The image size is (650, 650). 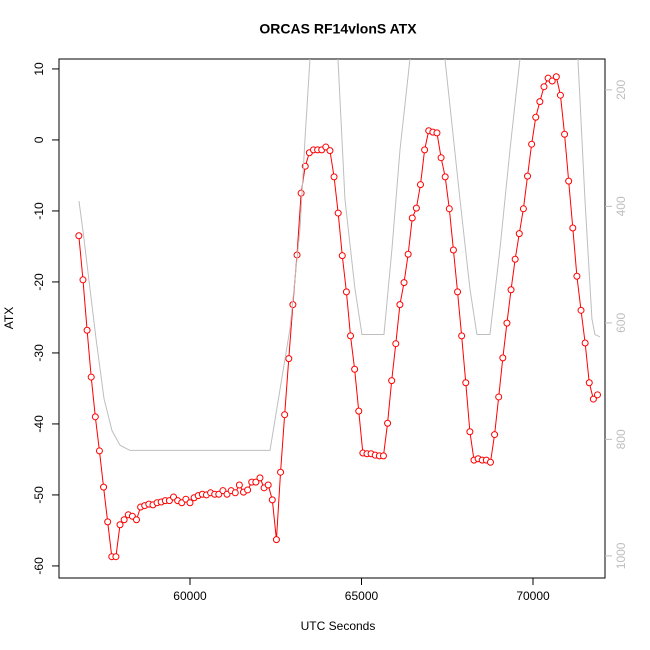 What do you see at coordinates (190, 596) in the screenshot?
I see `x-tick-label: 60000` at bounding box center [190, 596].